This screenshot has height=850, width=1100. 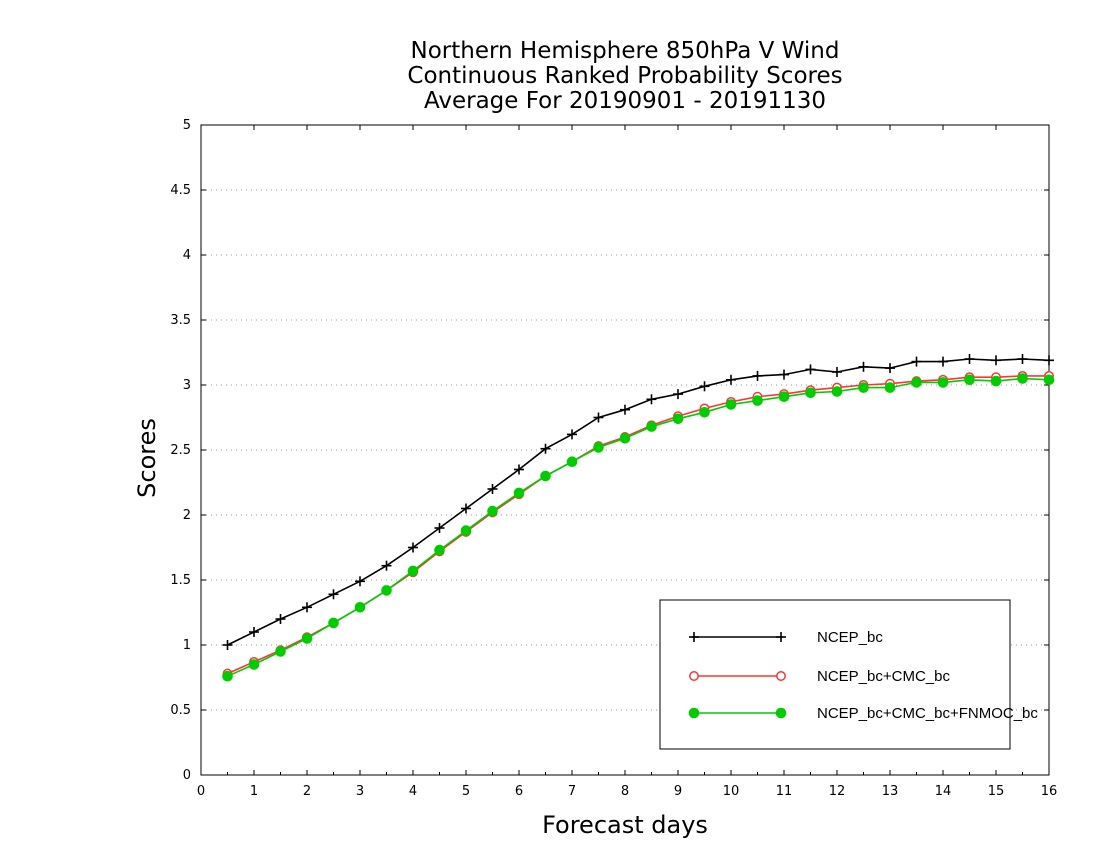 What do you see at coordinates (201, 791) in the screenshot?
I see `x-tick-label: 0` at bounding box center [201, 791].